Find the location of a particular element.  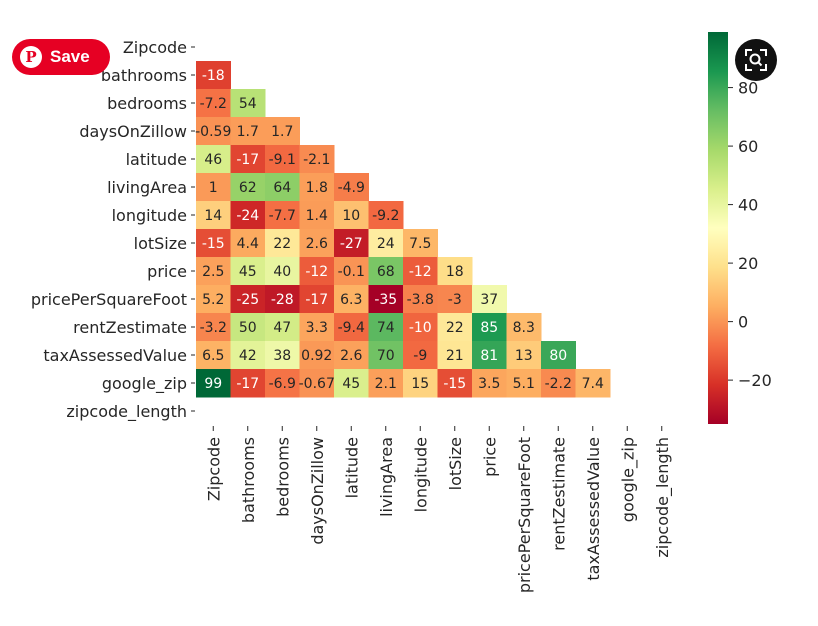

cell-value-label: 2.6 is located at coordinates (351, 356).